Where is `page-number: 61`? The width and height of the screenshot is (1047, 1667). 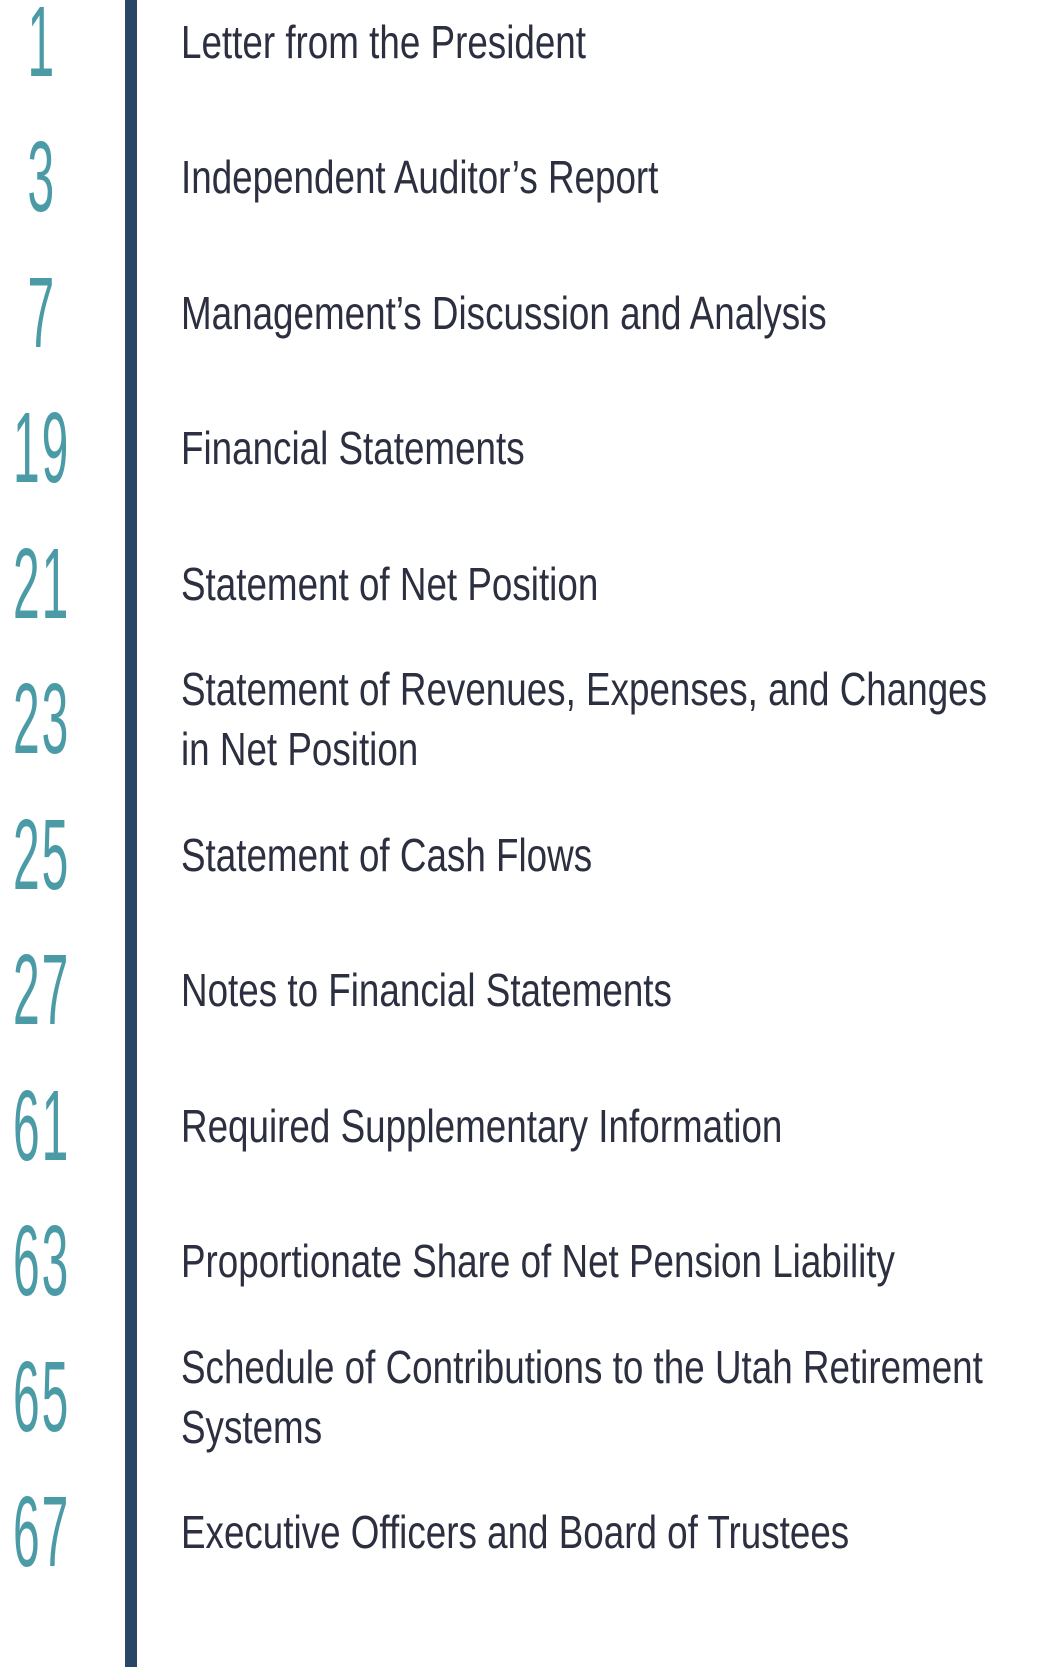 page-number: 61 is located at coordinates (42, 1125).